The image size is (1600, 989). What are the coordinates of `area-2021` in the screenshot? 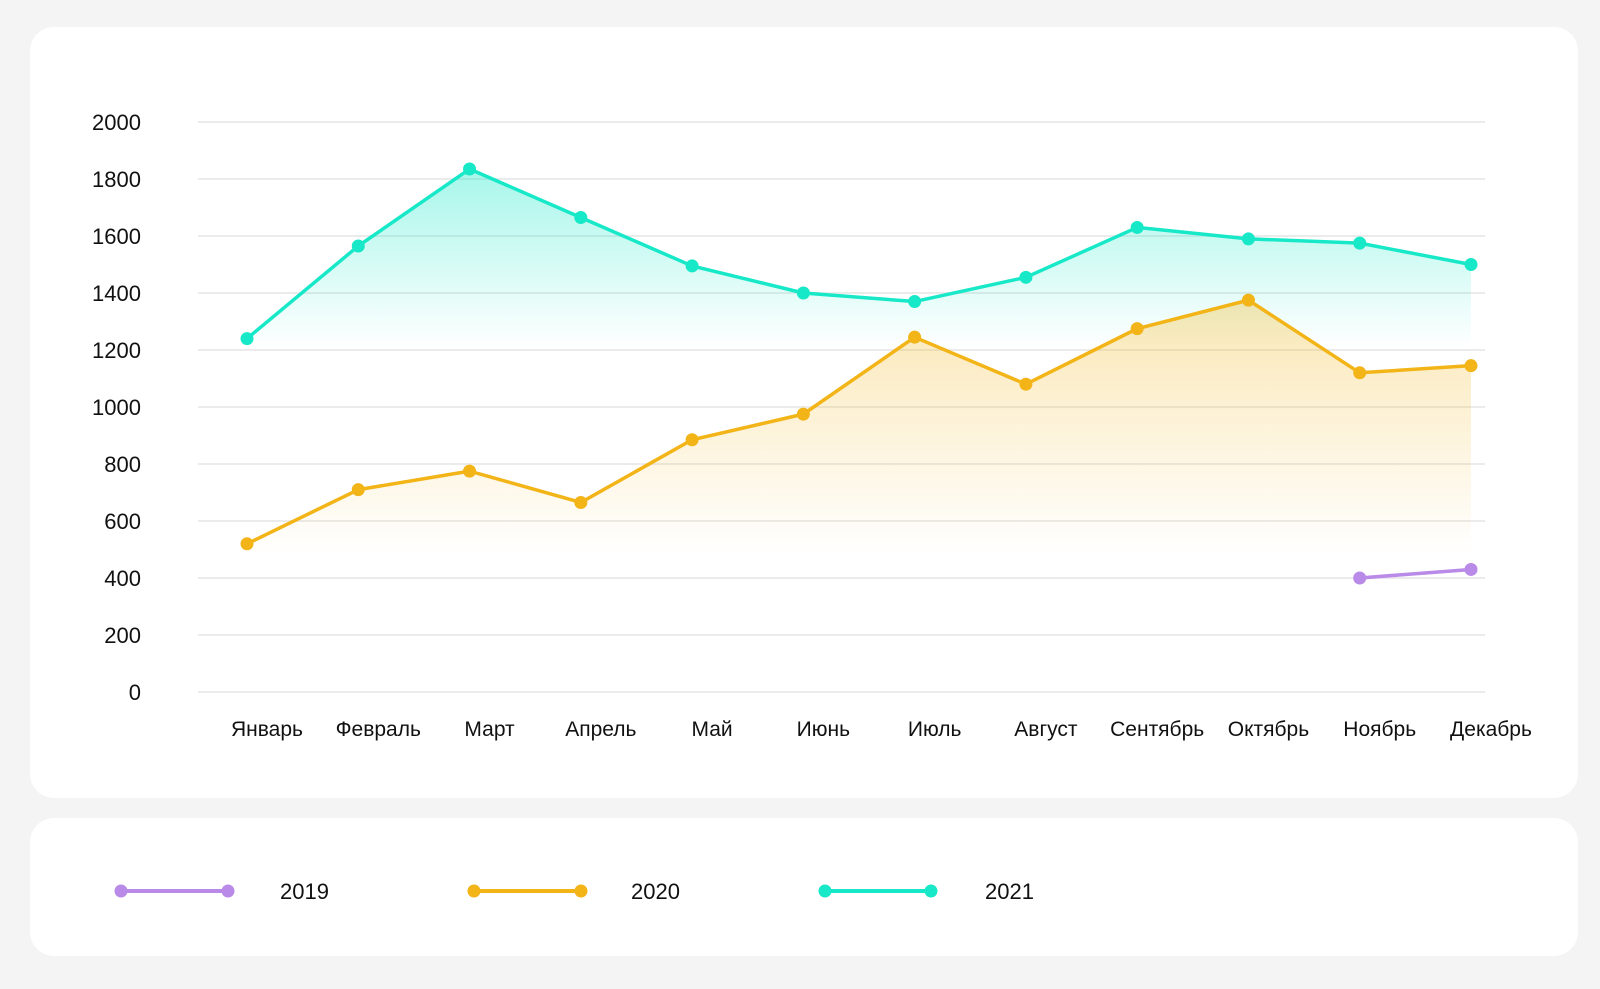 It's located at (859, 259).